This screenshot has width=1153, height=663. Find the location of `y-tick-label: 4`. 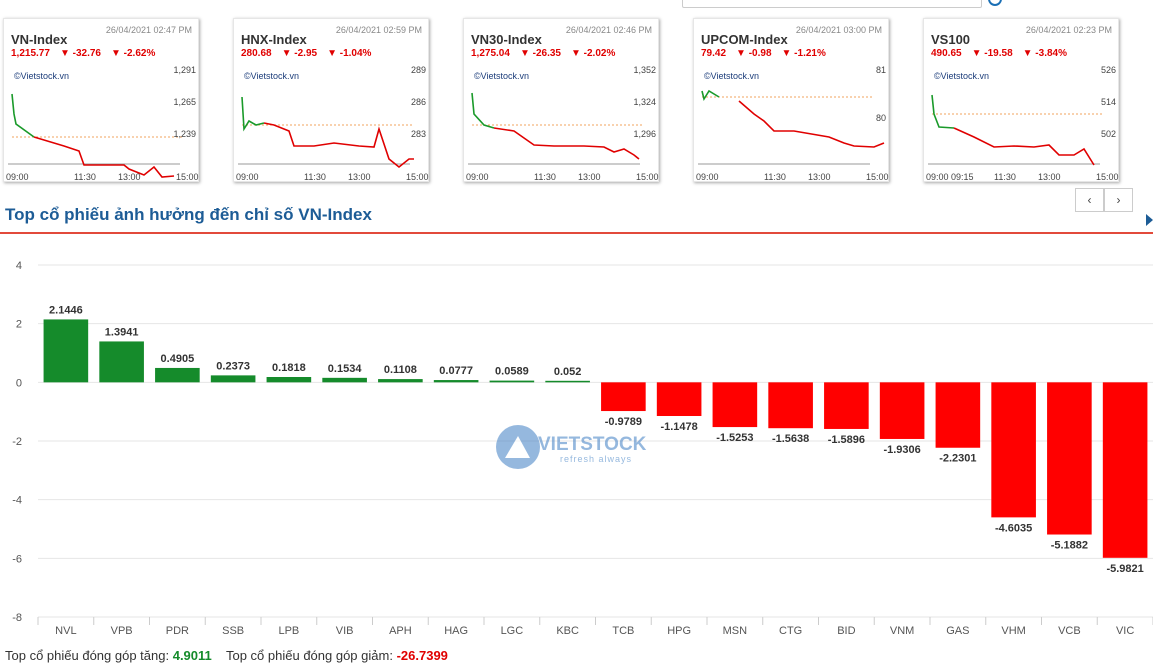

y-tick-label: 4 is located at coordinates (19, 266).